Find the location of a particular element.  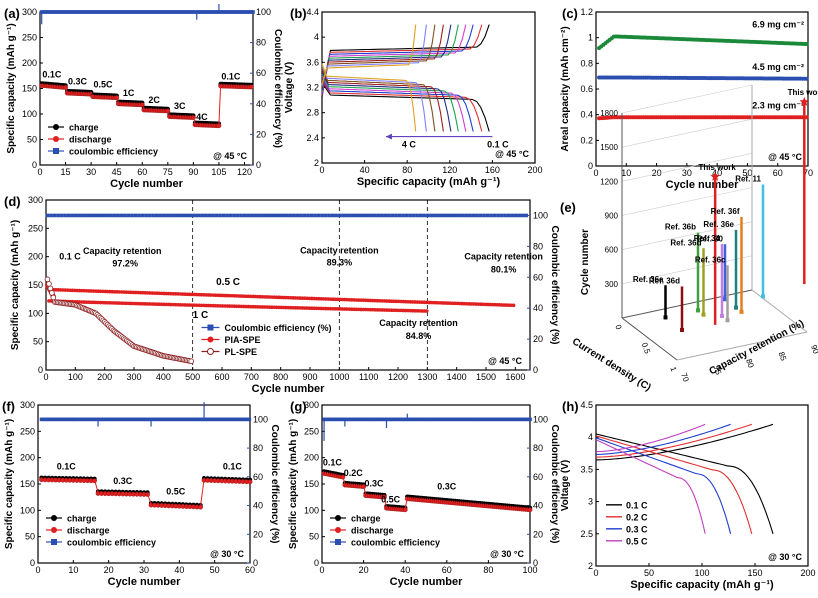

x-tick-label: 0 is located at coordinates (37, 570).